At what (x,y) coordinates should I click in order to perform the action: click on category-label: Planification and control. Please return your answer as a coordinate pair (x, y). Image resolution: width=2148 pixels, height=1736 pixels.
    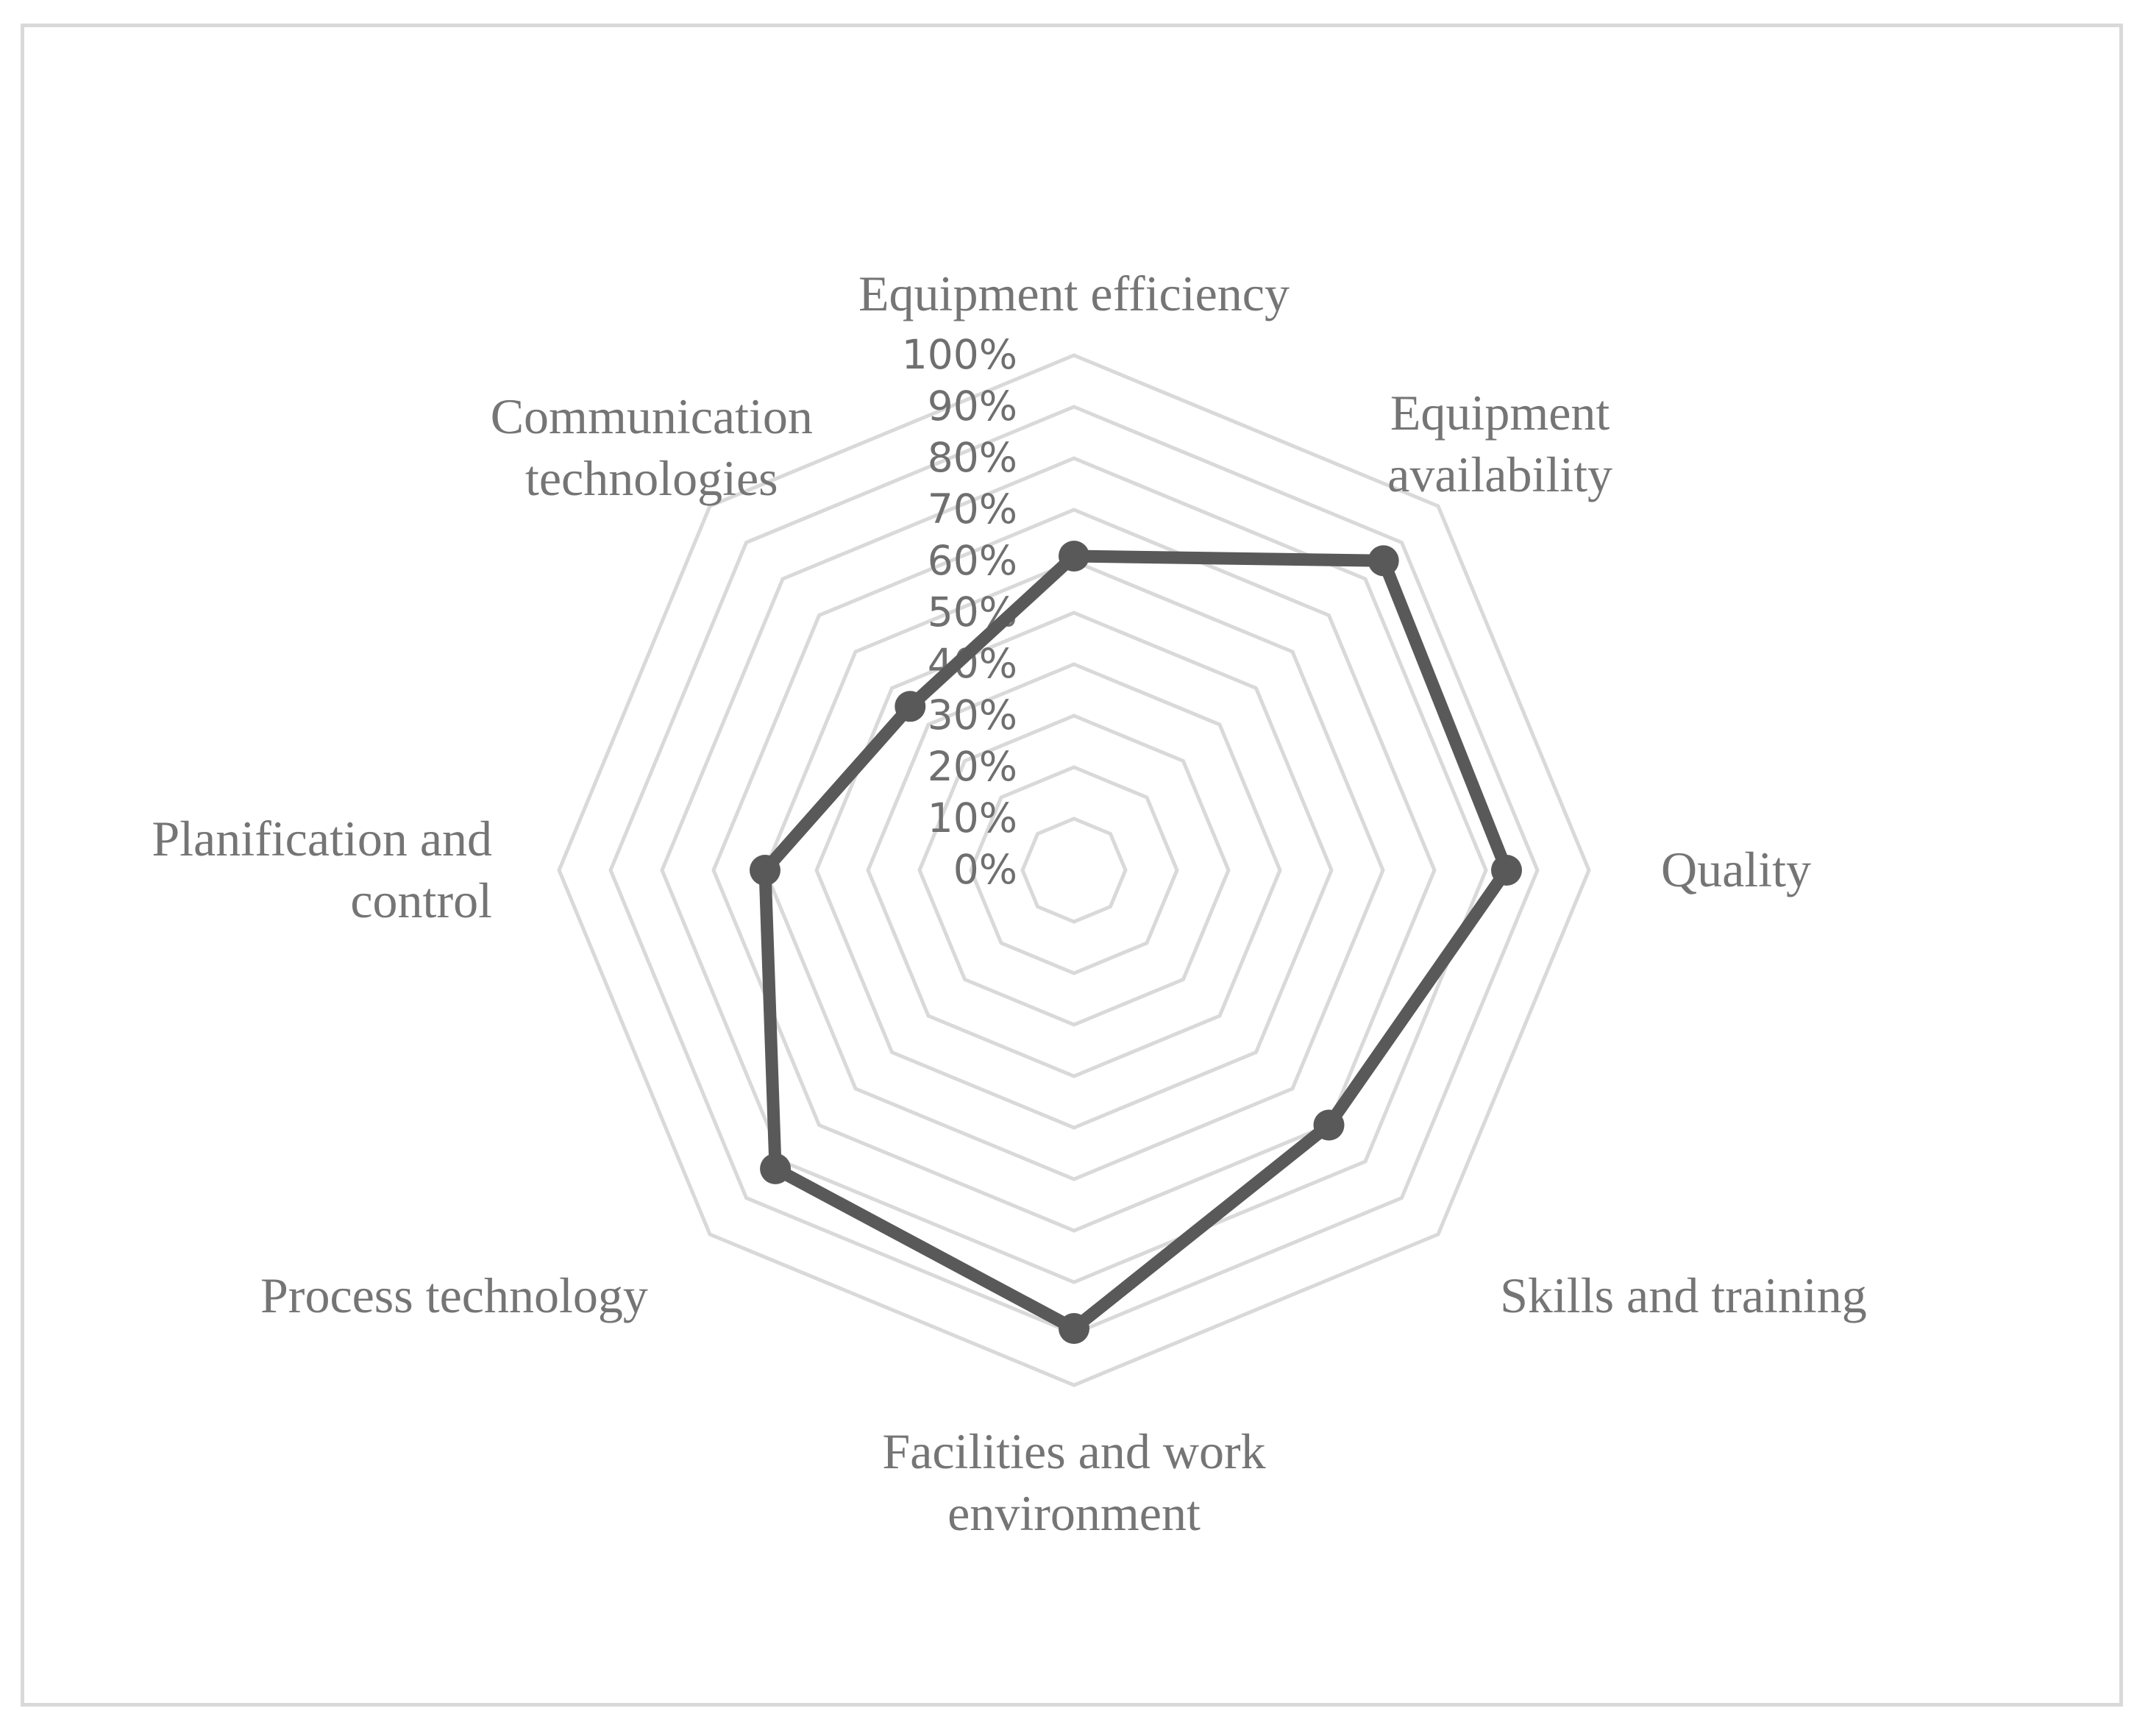
    Looking at the image, I should click on (322, 869).